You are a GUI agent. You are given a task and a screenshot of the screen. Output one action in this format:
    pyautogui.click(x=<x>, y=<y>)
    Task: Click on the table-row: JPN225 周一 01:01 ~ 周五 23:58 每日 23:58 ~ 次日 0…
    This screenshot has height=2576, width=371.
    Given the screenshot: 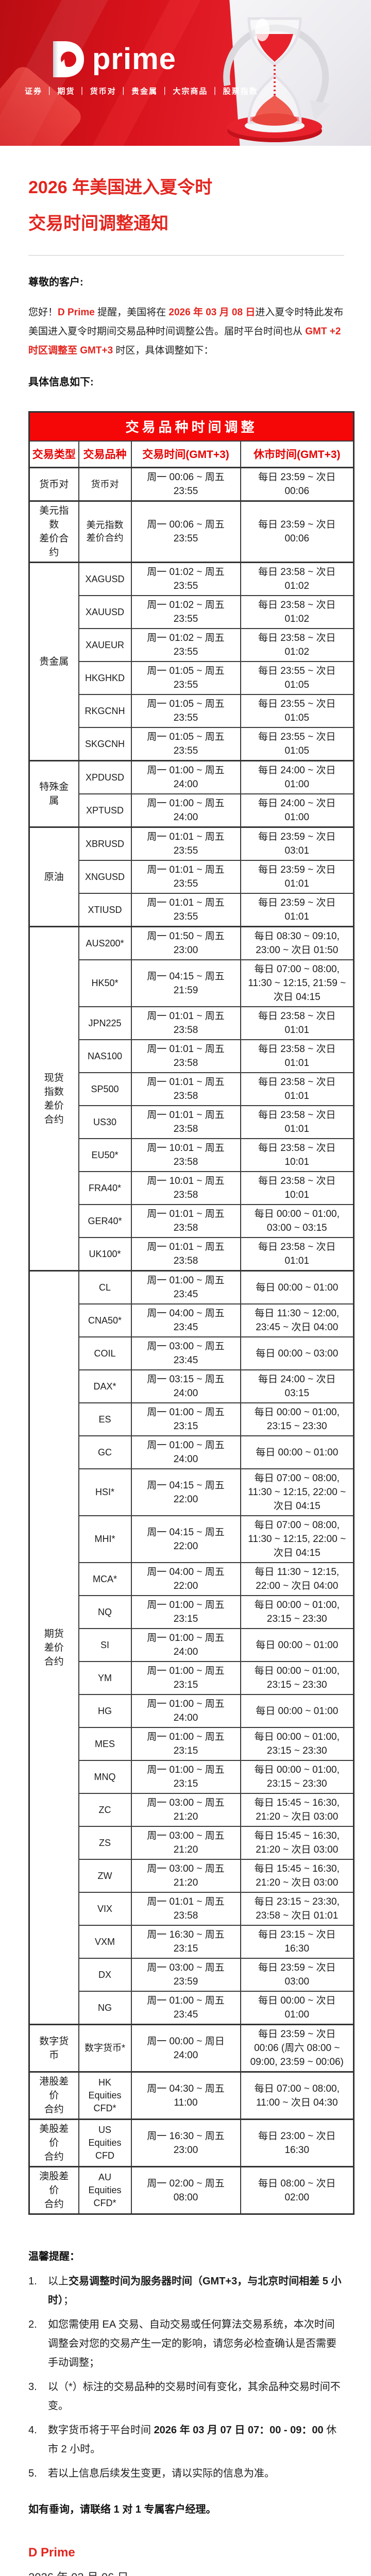 What is the action you would take?
    pyautogui.click(x=192, y=1023)
    